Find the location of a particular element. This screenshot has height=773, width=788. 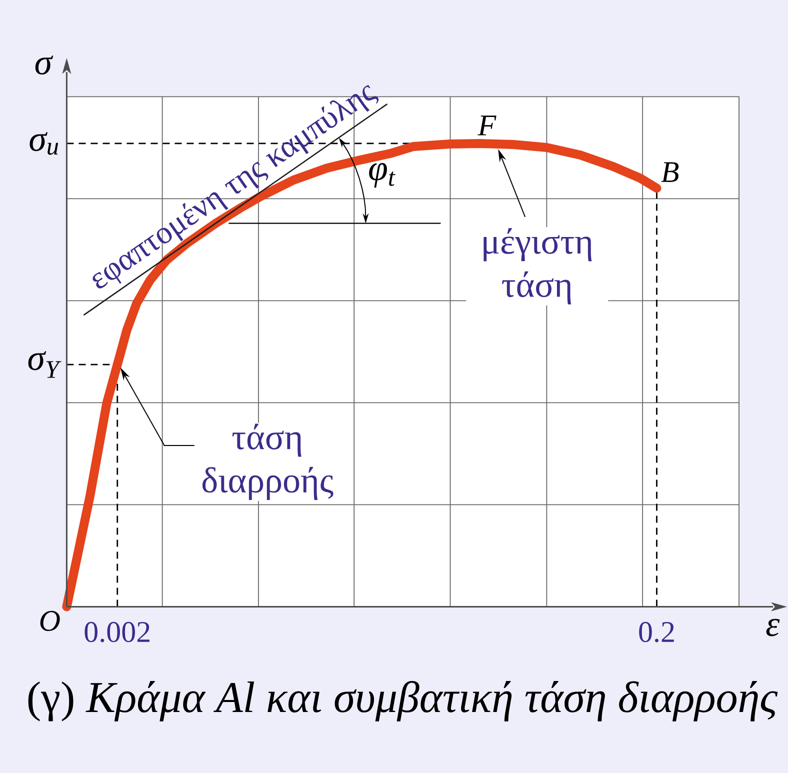

annotation: B is located at coordinates (670, 172).